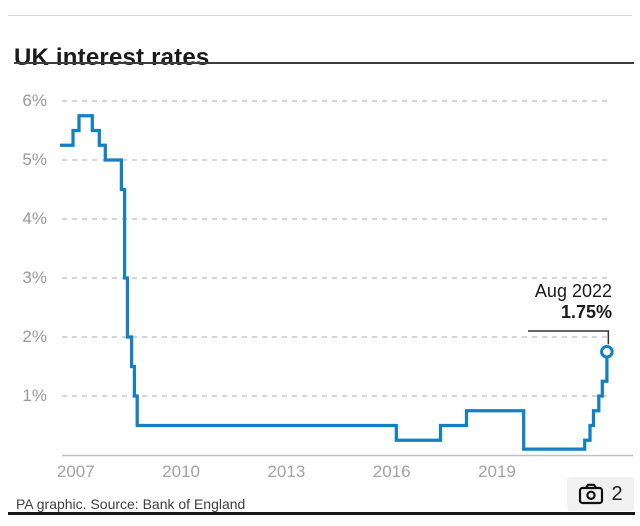 Image resolution: width=640 pixels, height=526 pixels. What do you see at coordinates (321, 513) in the screenshot?
I see `bottom-divider` at bounding box center [321, 513].